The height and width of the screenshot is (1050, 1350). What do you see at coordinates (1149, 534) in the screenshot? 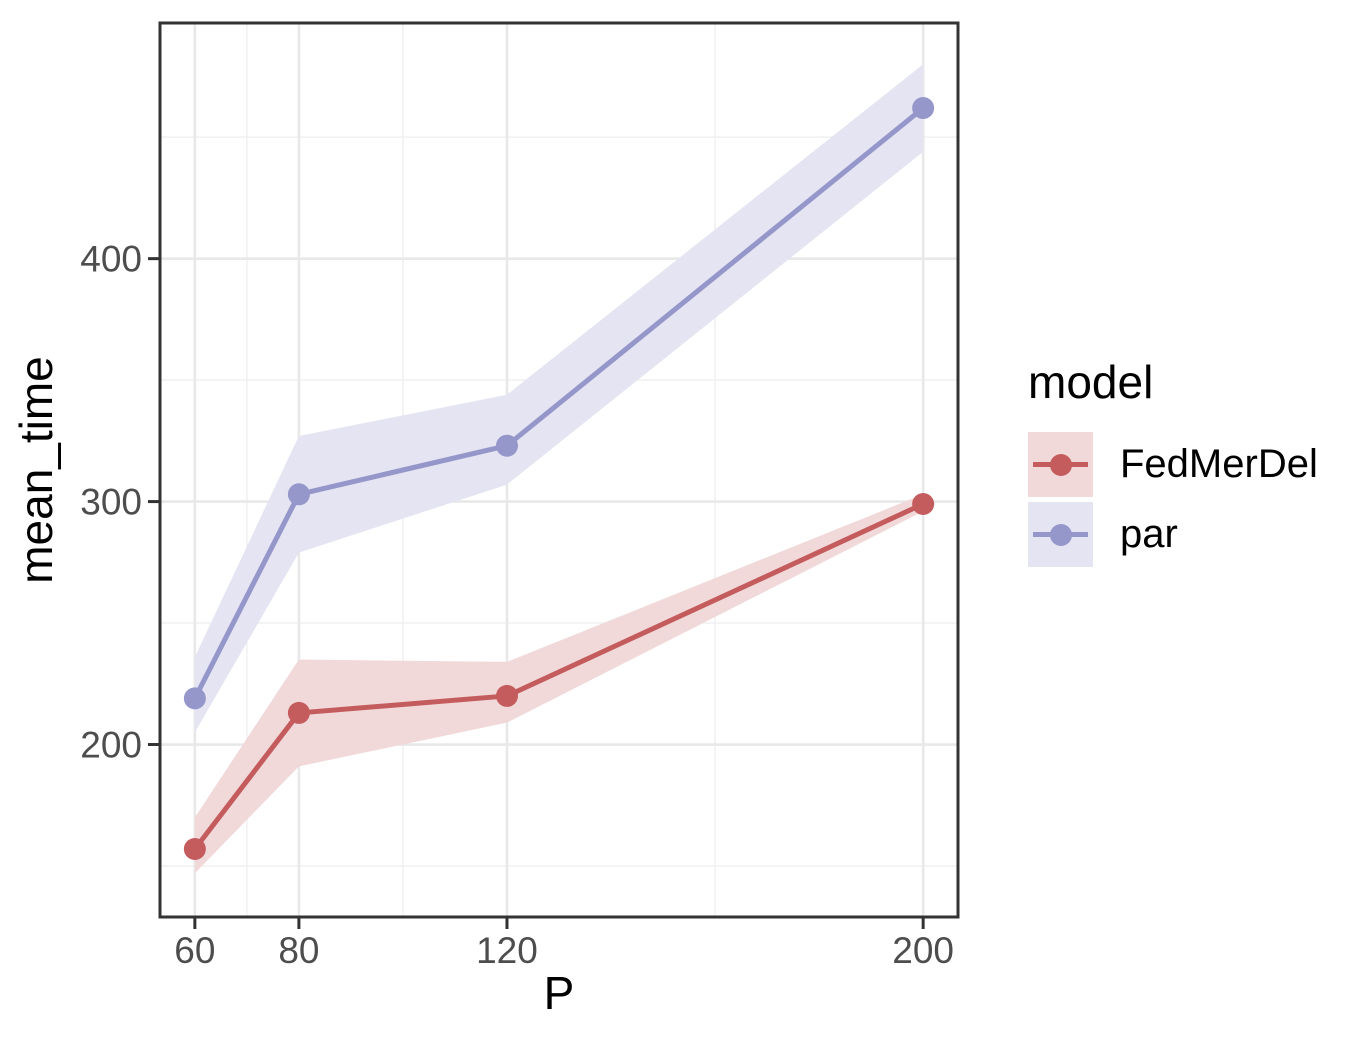
I see `legend-label: par` at bounding box center [1149, 534].